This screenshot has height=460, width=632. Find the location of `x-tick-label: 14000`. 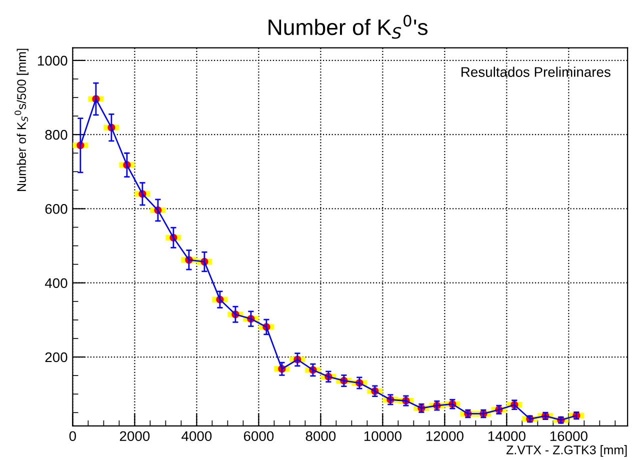

x-tick-label: 14000 is located at coordinates (507, 436).